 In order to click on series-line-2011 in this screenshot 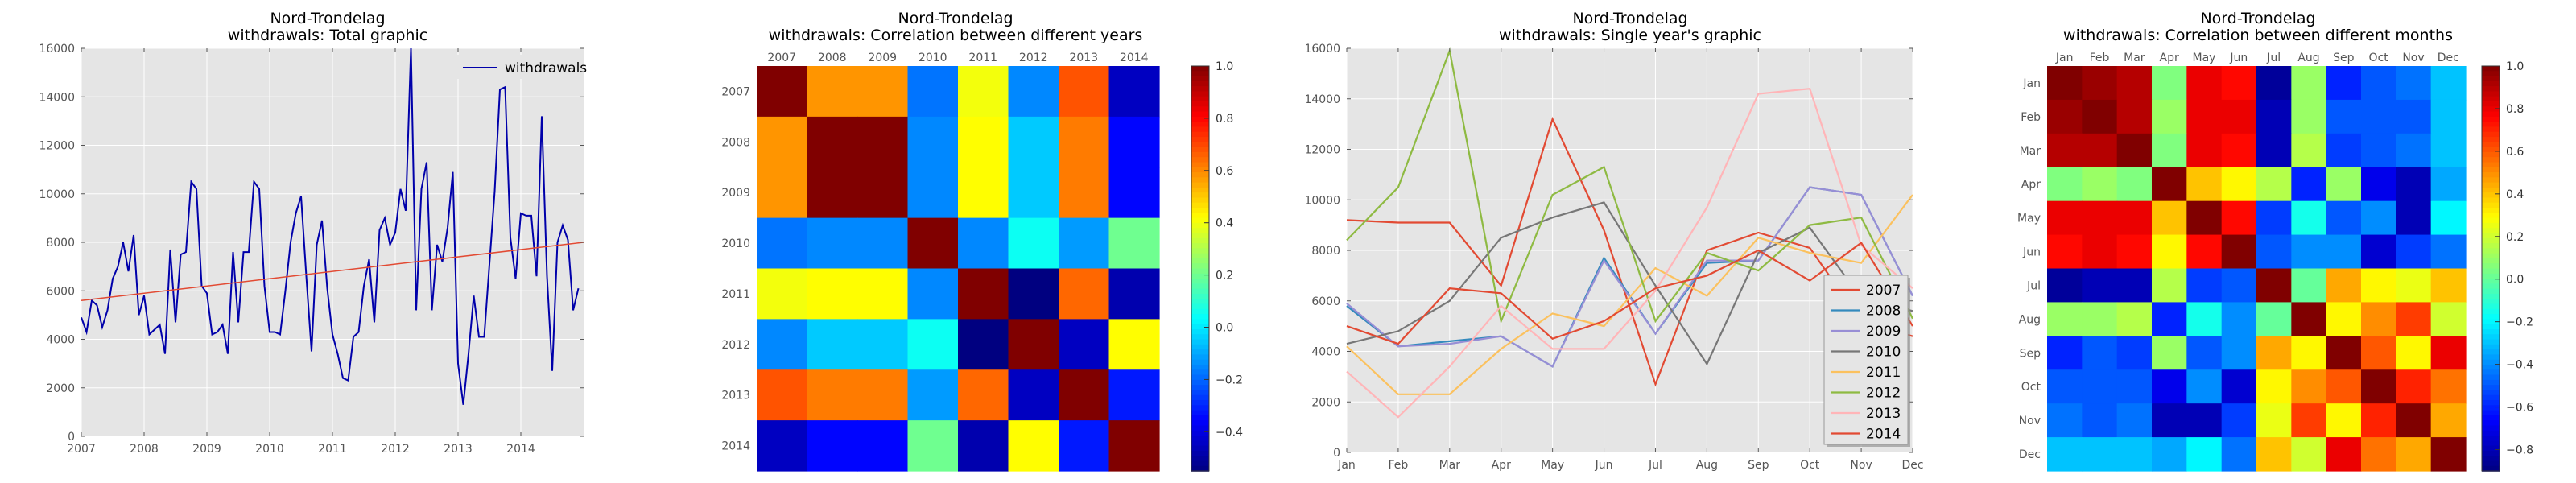, I will do `click(1629, 294)`.